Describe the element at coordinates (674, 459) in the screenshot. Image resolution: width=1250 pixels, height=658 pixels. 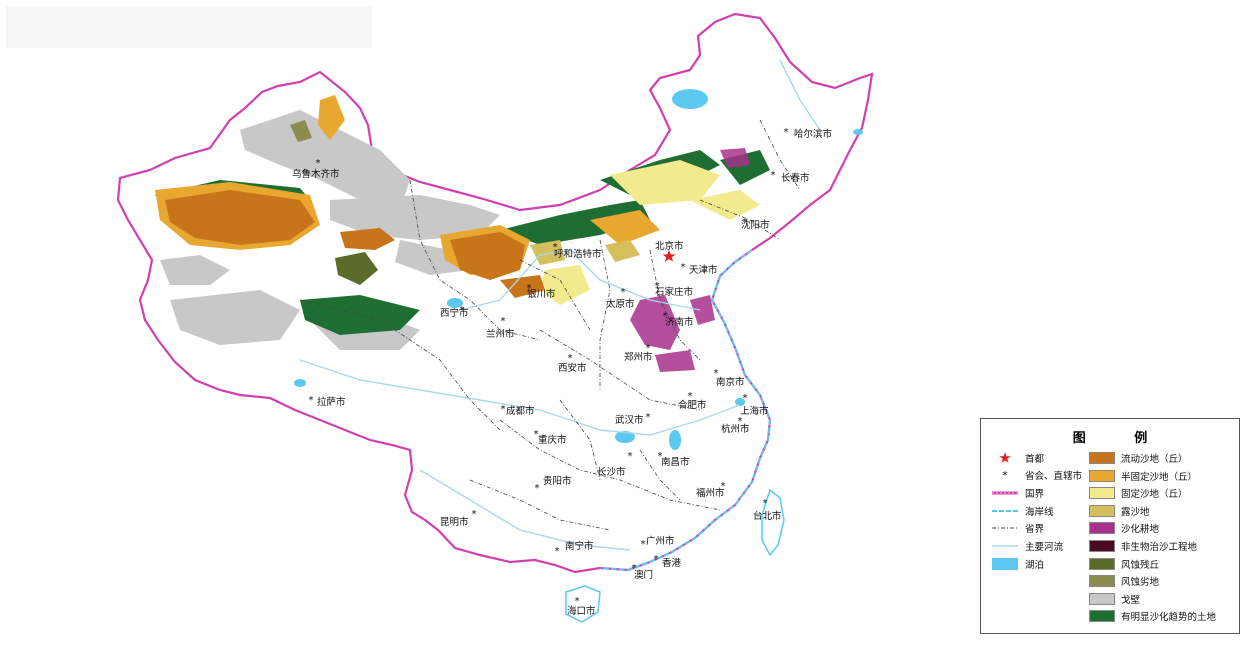
I see `city-marker: *南昌市` at that location.